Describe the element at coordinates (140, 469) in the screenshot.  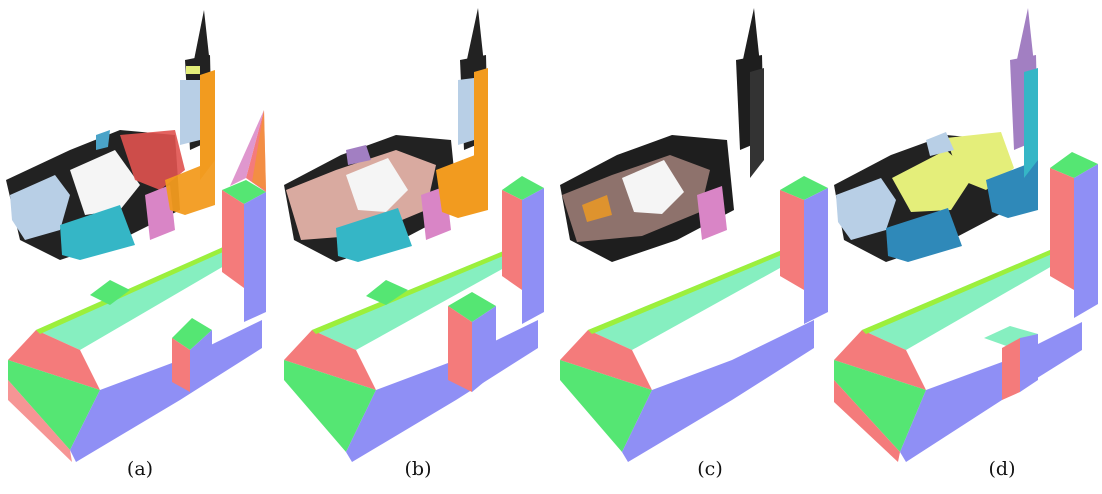
I see `caption-a: (a)` at that location.